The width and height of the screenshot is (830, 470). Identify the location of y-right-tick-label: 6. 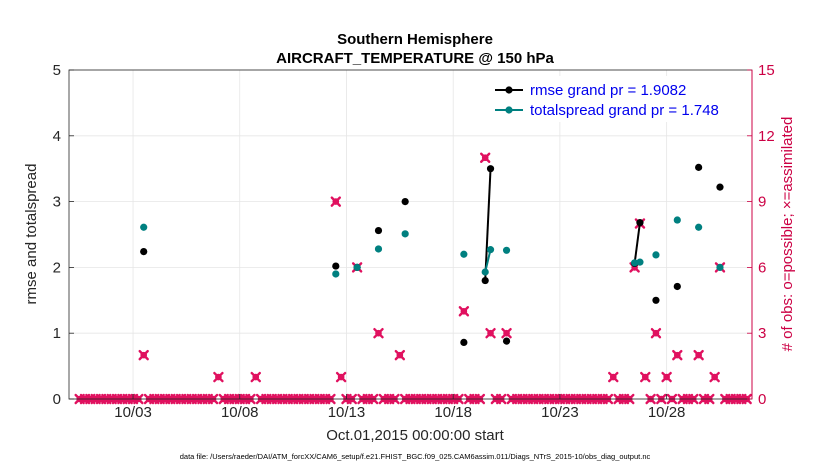
(762, 267).